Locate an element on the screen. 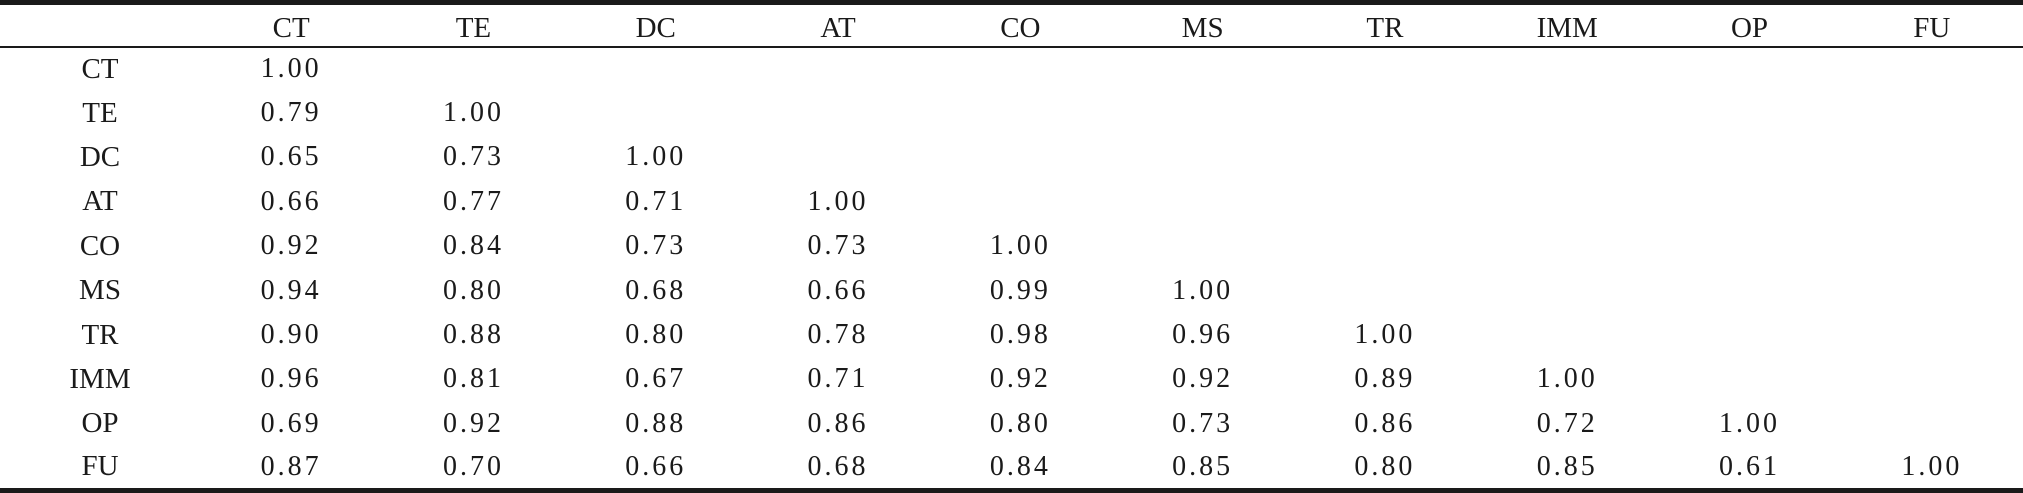 This screenshot has width=2023, height=493. column-header: TR is located at coordinates (1385, 24).